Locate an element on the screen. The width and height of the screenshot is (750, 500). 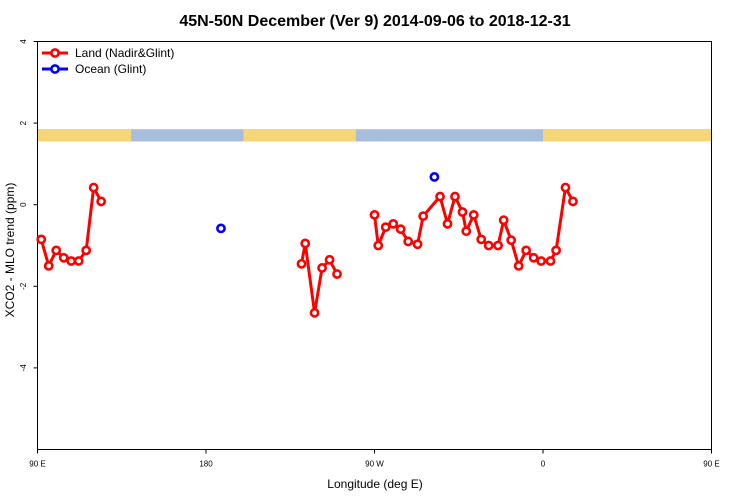
y-axis-label: XCO2 - MLO trend (ppm) is located at coordinates (10, 250).